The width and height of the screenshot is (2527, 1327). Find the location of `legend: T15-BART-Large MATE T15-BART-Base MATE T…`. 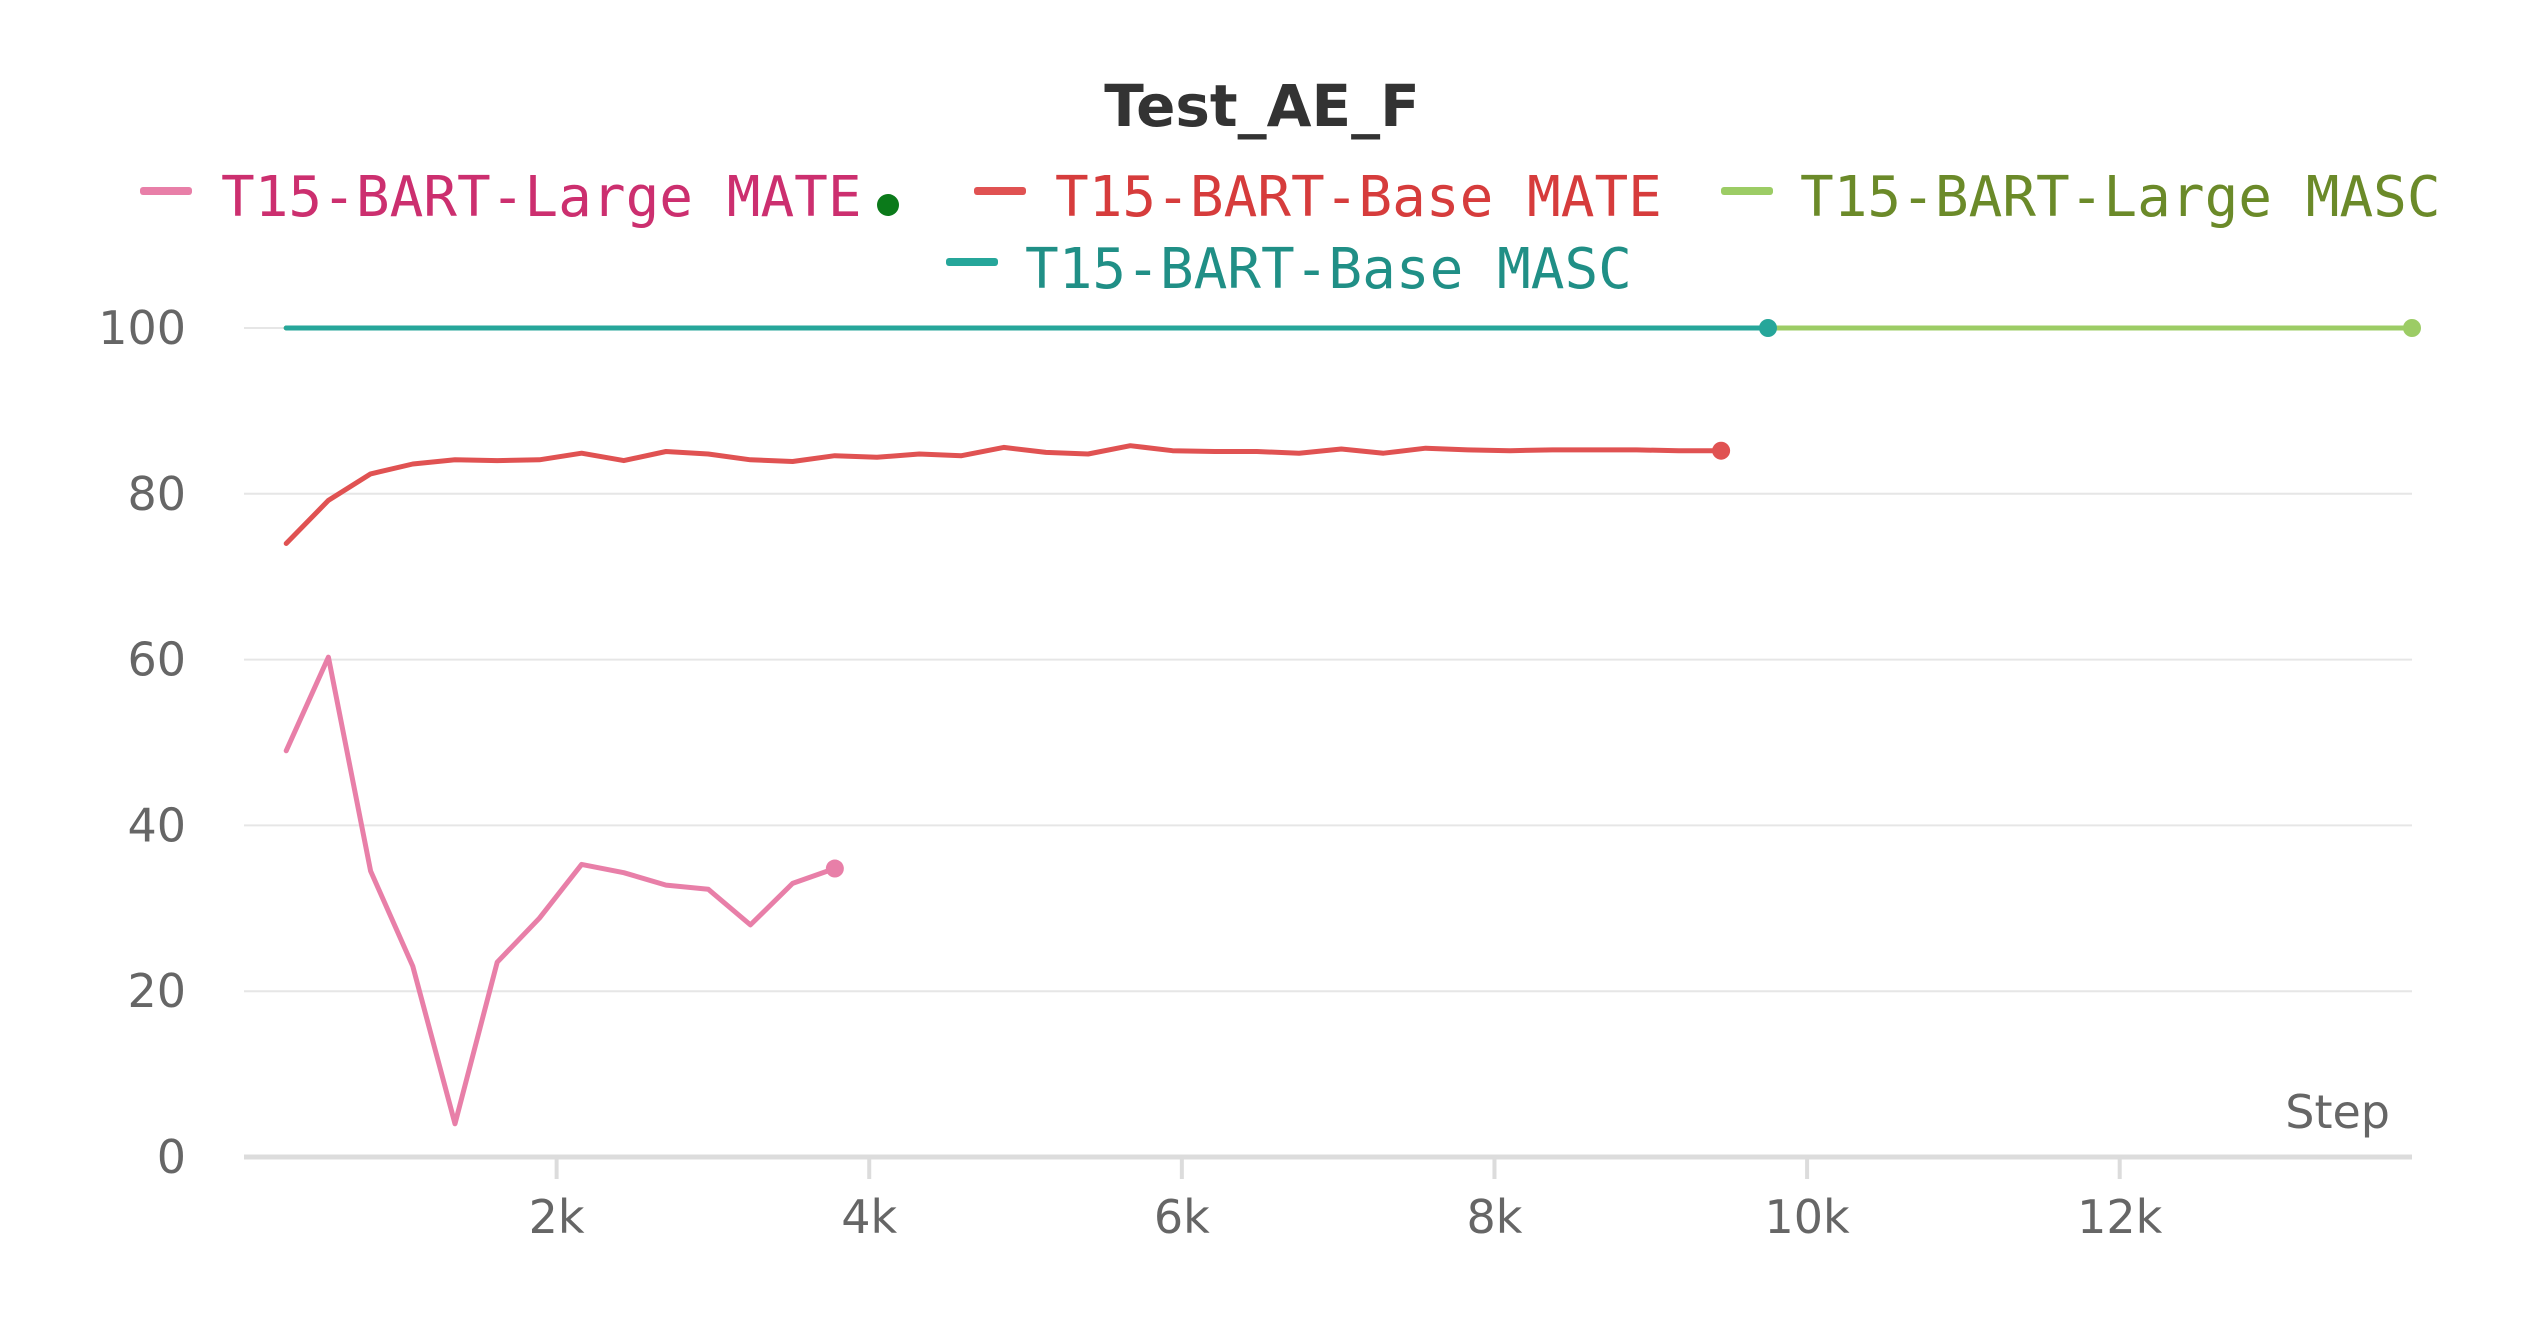

legend: T15-BART-Large MATE T15-BART-Base MATE T… is located at coordinates (1290, 233).